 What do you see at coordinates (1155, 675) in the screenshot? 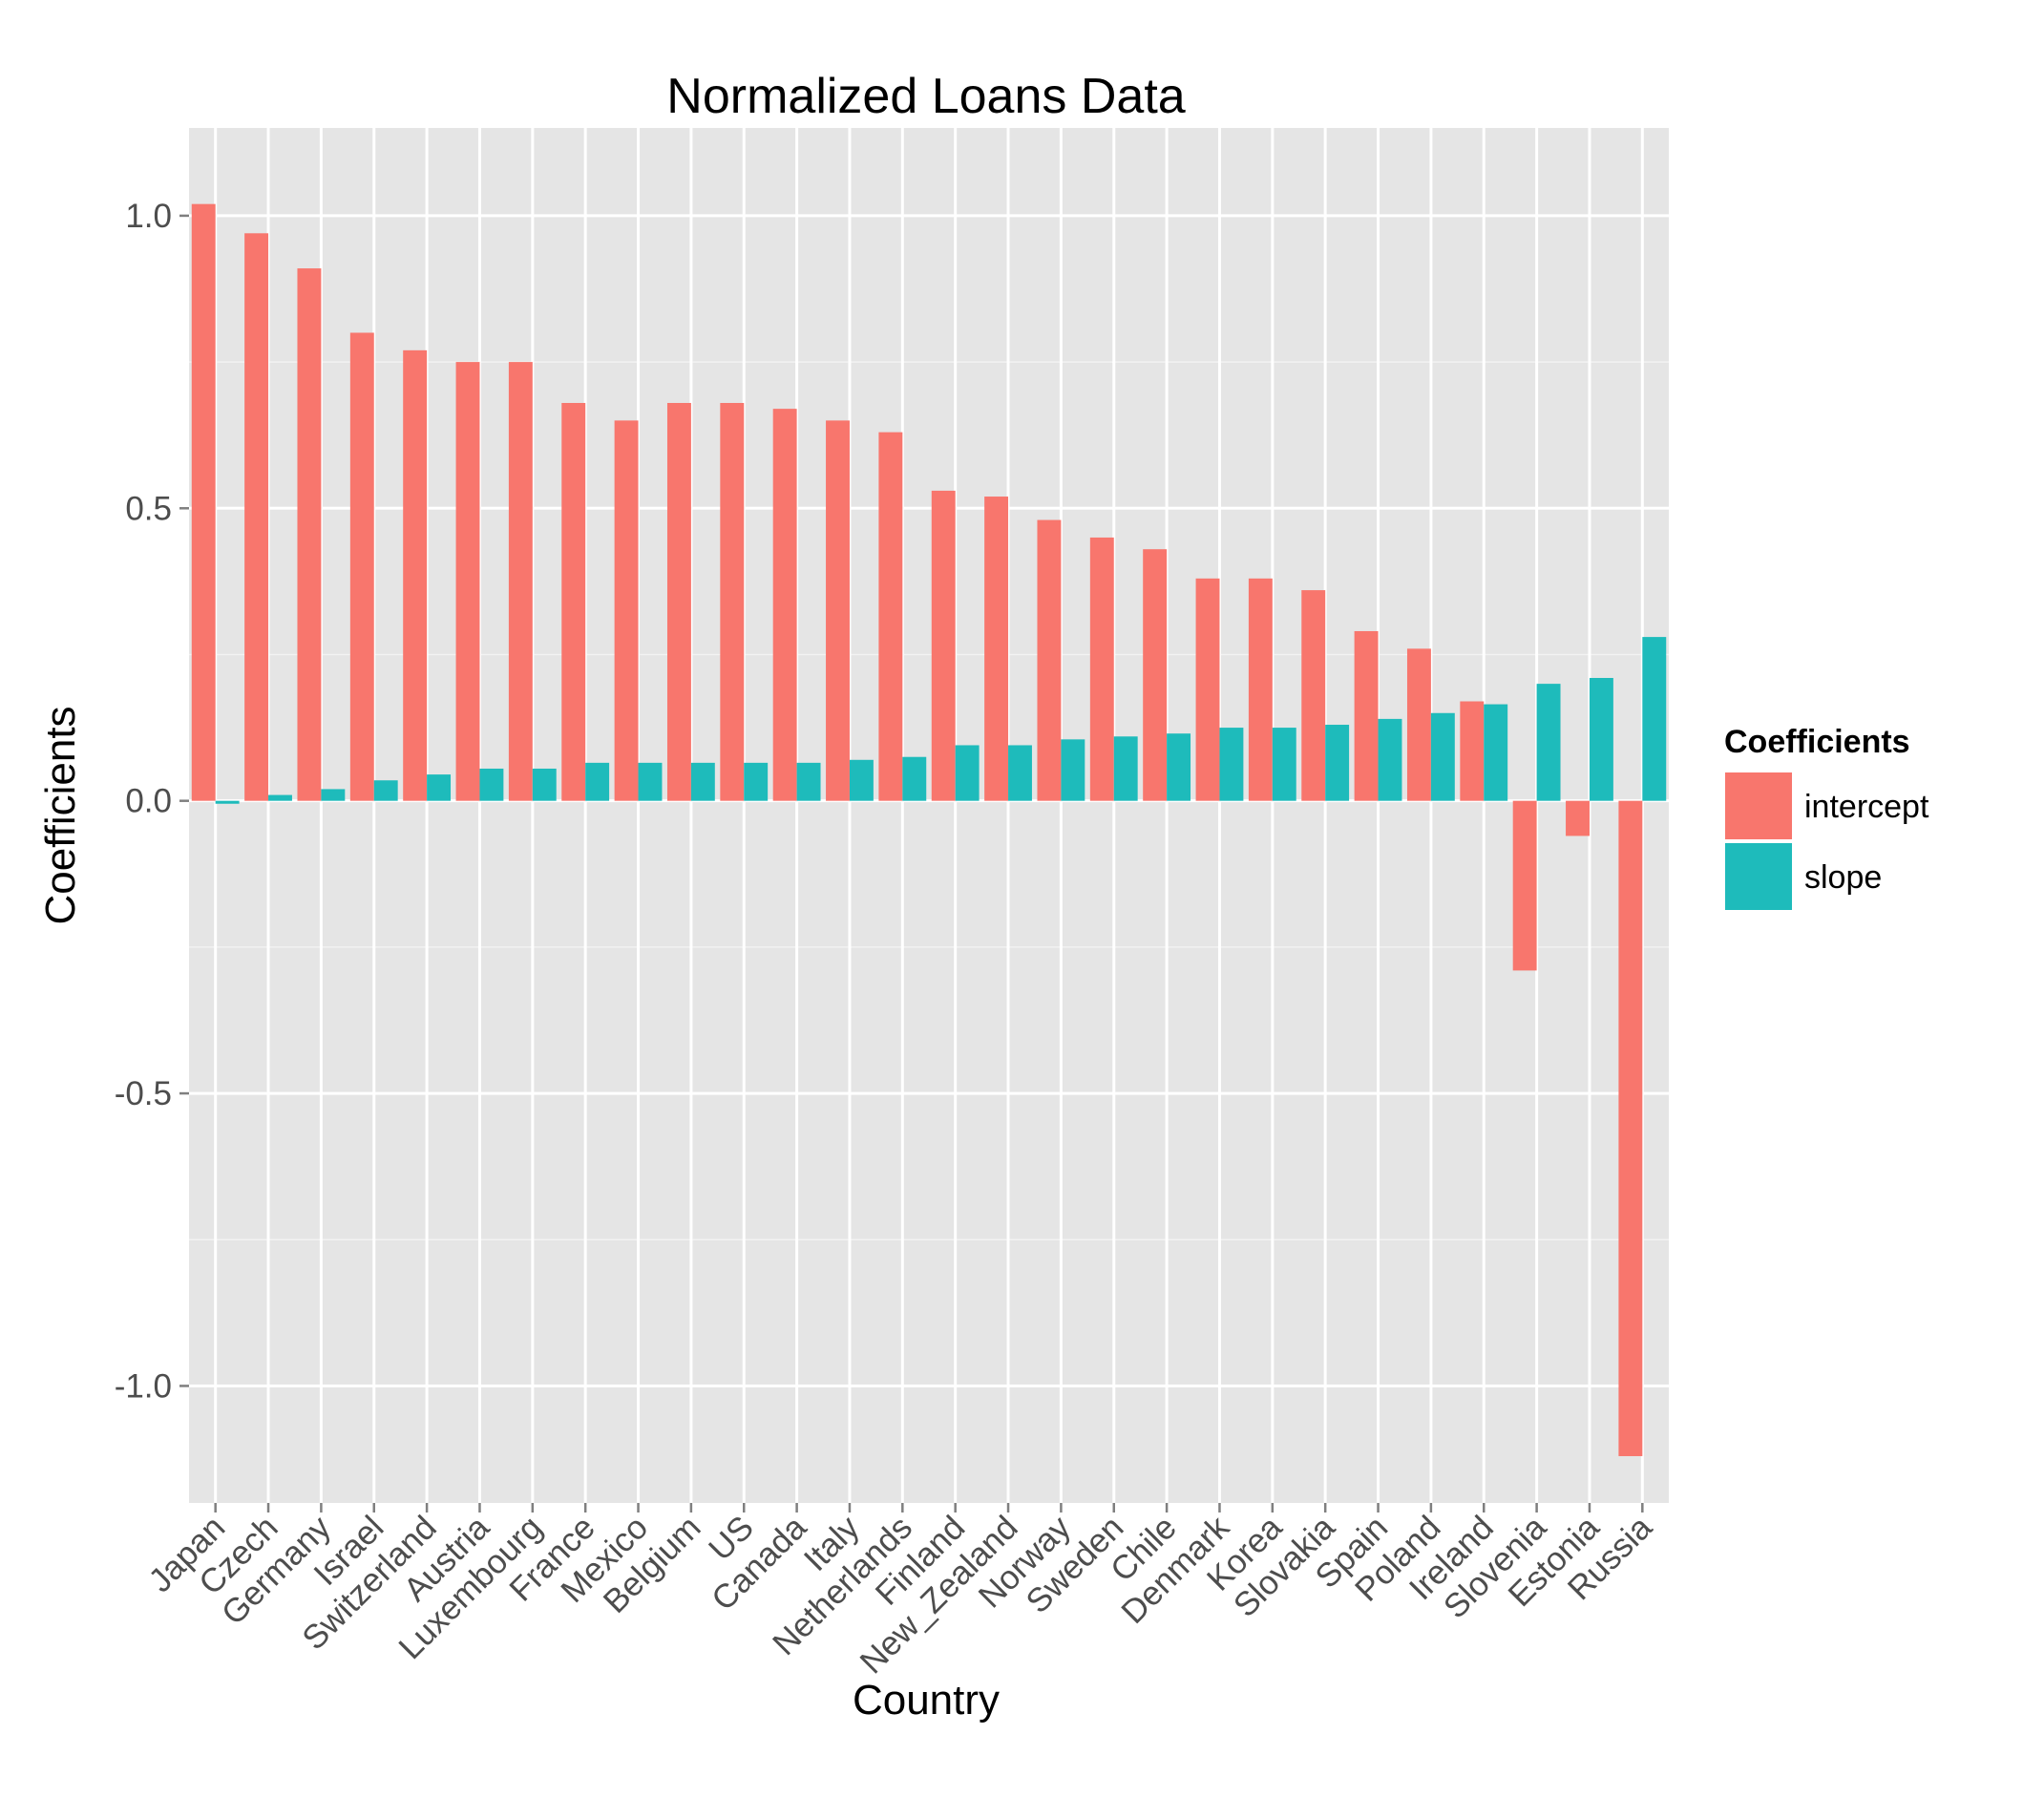
I see `bar-intercept-chile` at bounding box center [1155, 675].